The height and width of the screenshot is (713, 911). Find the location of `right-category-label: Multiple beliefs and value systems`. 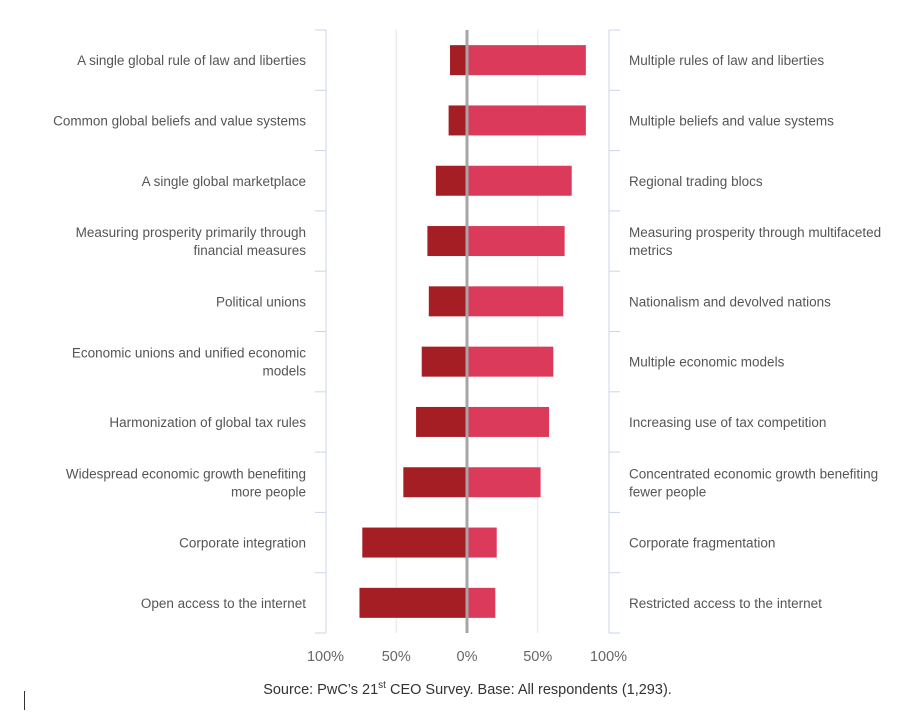

right-category-label: Multiple beliefs and value systems is located at coordinates (731, 120).